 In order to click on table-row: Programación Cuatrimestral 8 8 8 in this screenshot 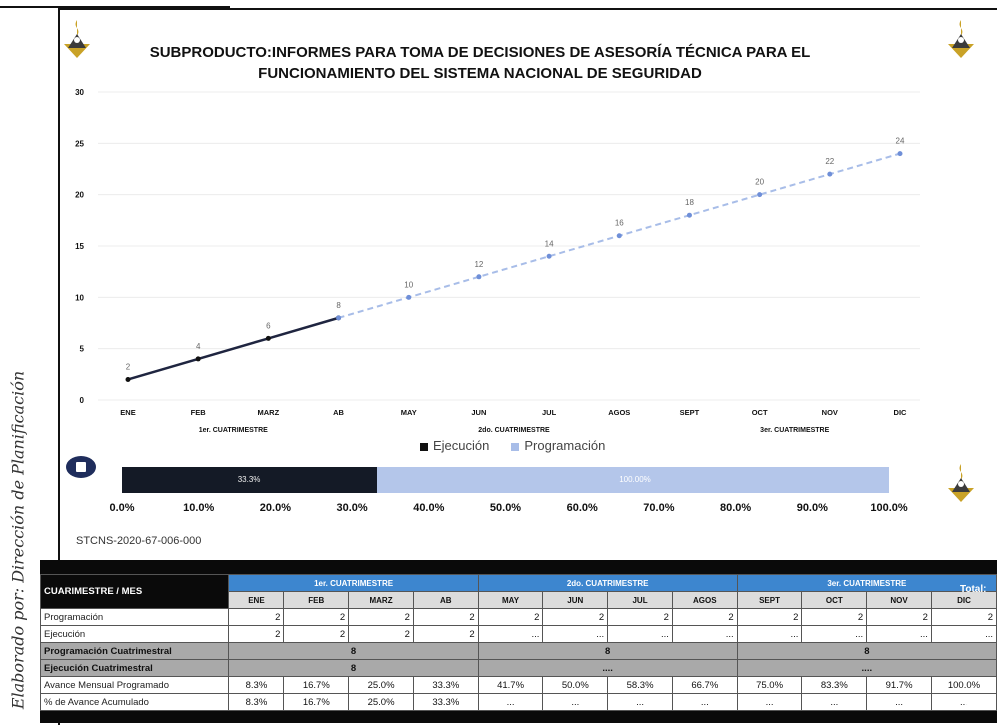, I will do `click(518, 651)`.